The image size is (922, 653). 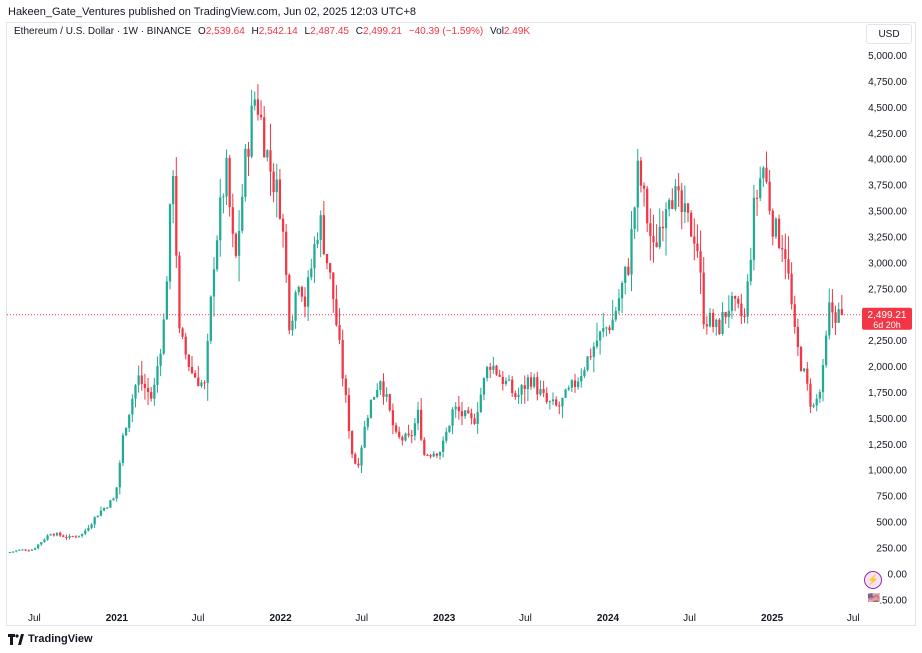 What do you see at coordinates (103, 31) in the screenshot?
I see `symbol-name: Ethereum / U.S. Dollar · 1W · BINANCE` at bounding box center [103, 31].